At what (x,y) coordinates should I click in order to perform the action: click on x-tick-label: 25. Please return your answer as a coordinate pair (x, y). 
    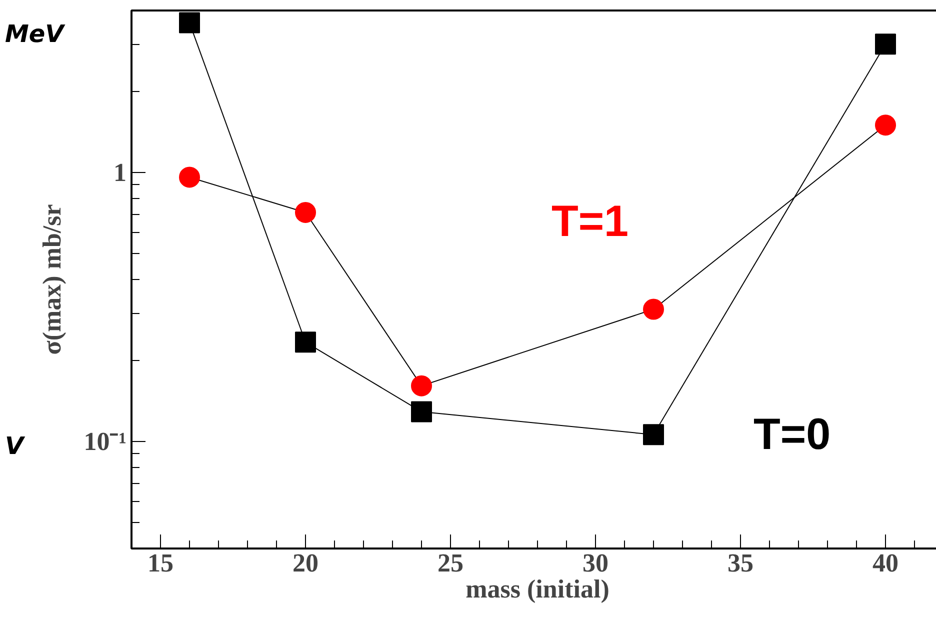
    Looking at the image, I should click on (451, 563).